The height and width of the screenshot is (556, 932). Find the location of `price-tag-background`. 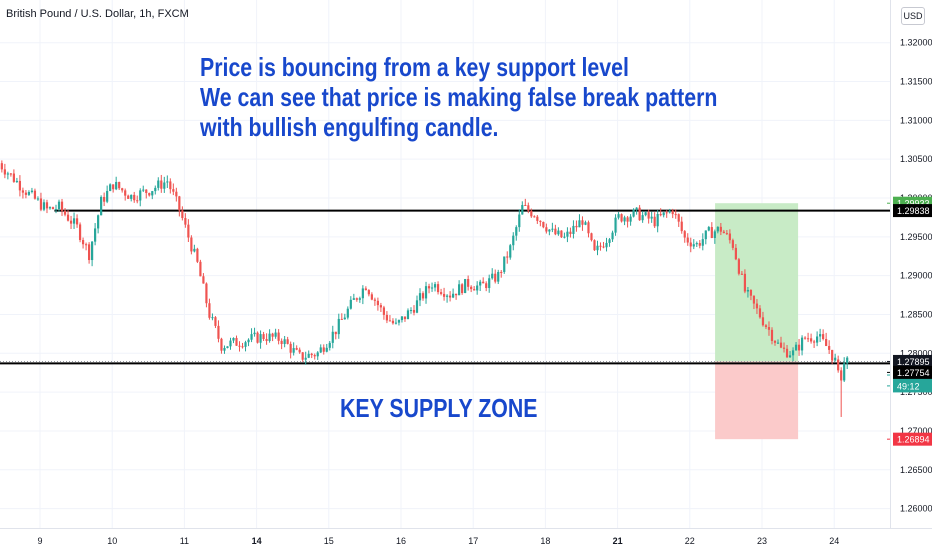

price-tag-background is located at coordinates (912, 439).